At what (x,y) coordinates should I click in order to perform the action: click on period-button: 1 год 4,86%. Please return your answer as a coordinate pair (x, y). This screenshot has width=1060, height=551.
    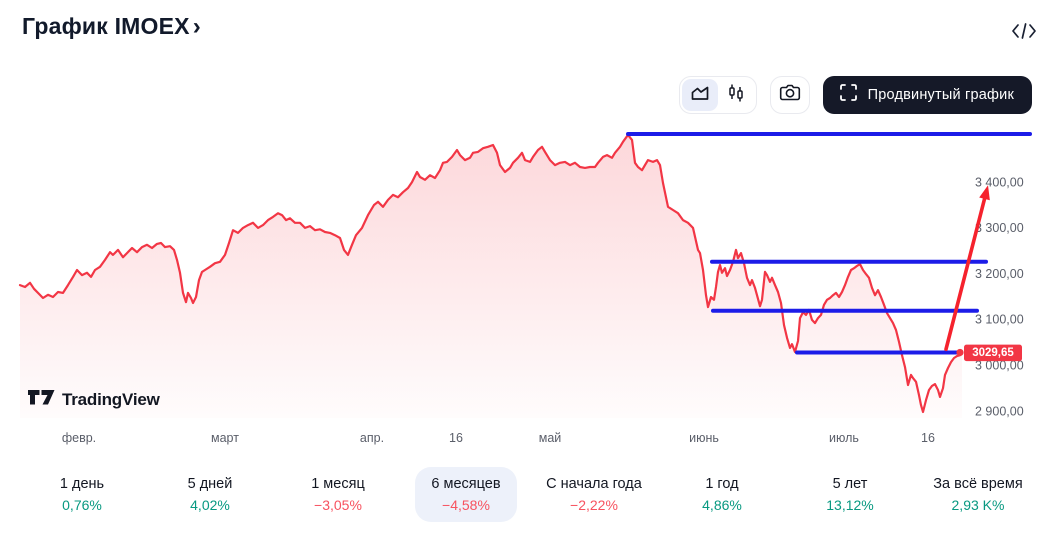
    Looking at the image, I should click on (722, 494).